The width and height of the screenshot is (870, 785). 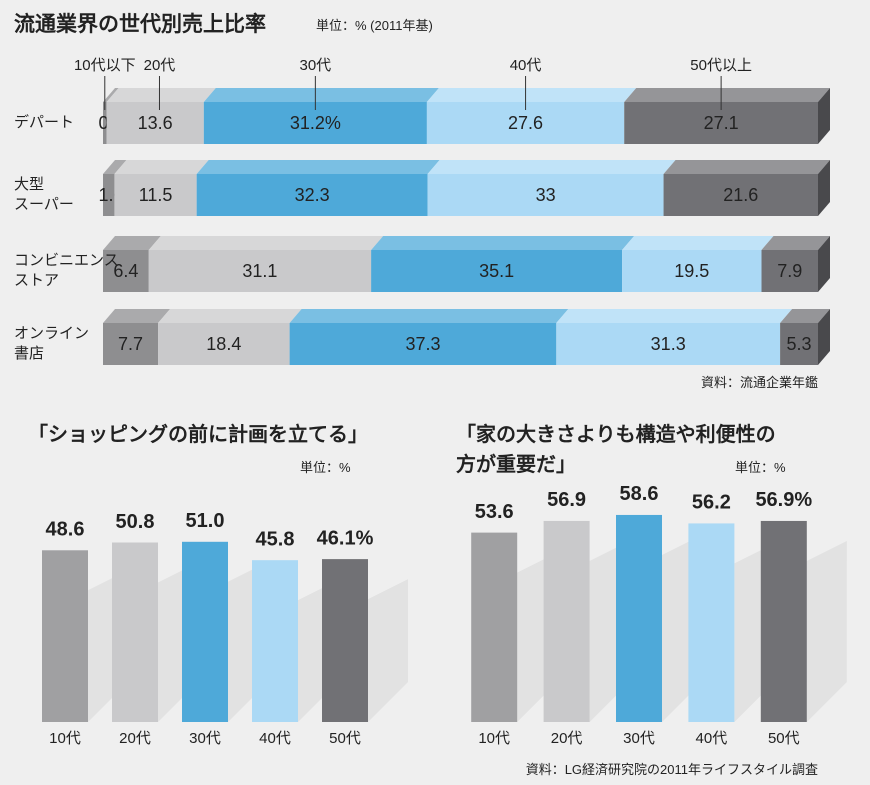 What do you see at coordinates (160, 65) in the screenshot?
I see `legend-label: 20代` at bounding box center [160, 65].